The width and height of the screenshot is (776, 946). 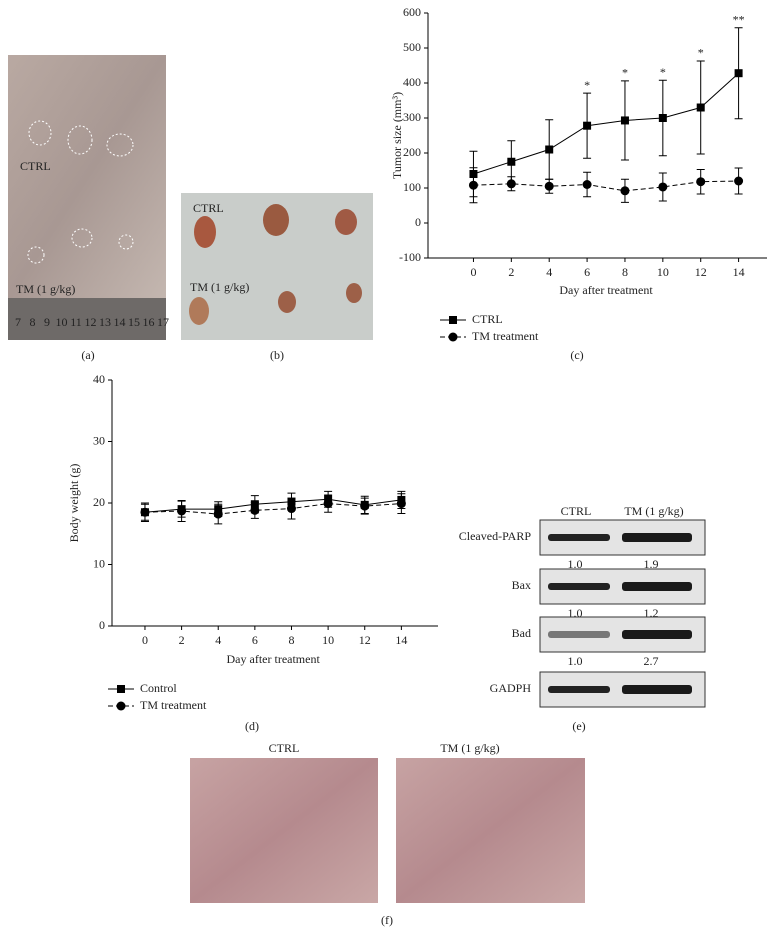 I want to click on y-tick-label: 10, so click(x=99, y=563).